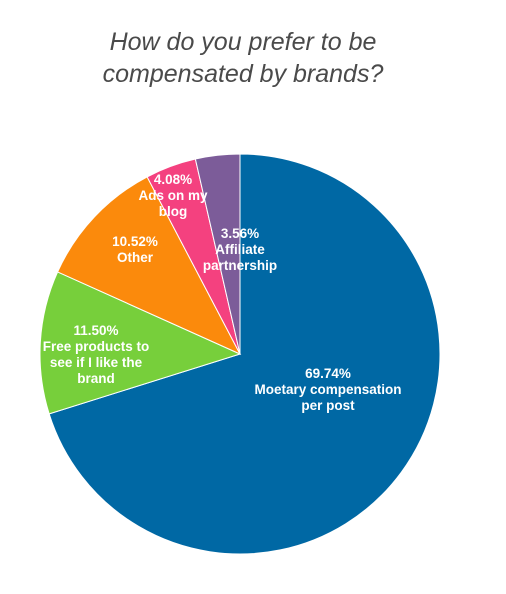 Image resolution: width=506 pixels, height=594 pixels. Describe the element at coordinates (96, 362) in the screenshot. I see `slice-label-line-free-products: see if I like the` at that location.